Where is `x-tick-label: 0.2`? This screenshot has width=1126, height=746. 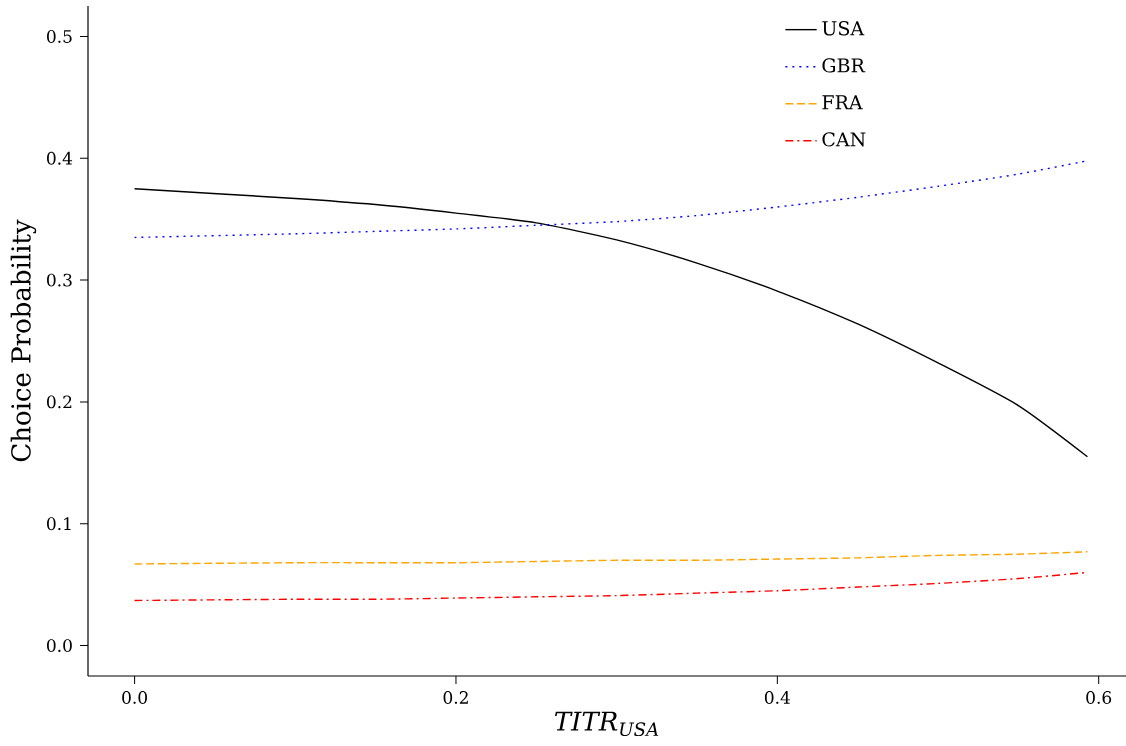
x-tick-label: 0.2 is located at coordinates (455, 697).